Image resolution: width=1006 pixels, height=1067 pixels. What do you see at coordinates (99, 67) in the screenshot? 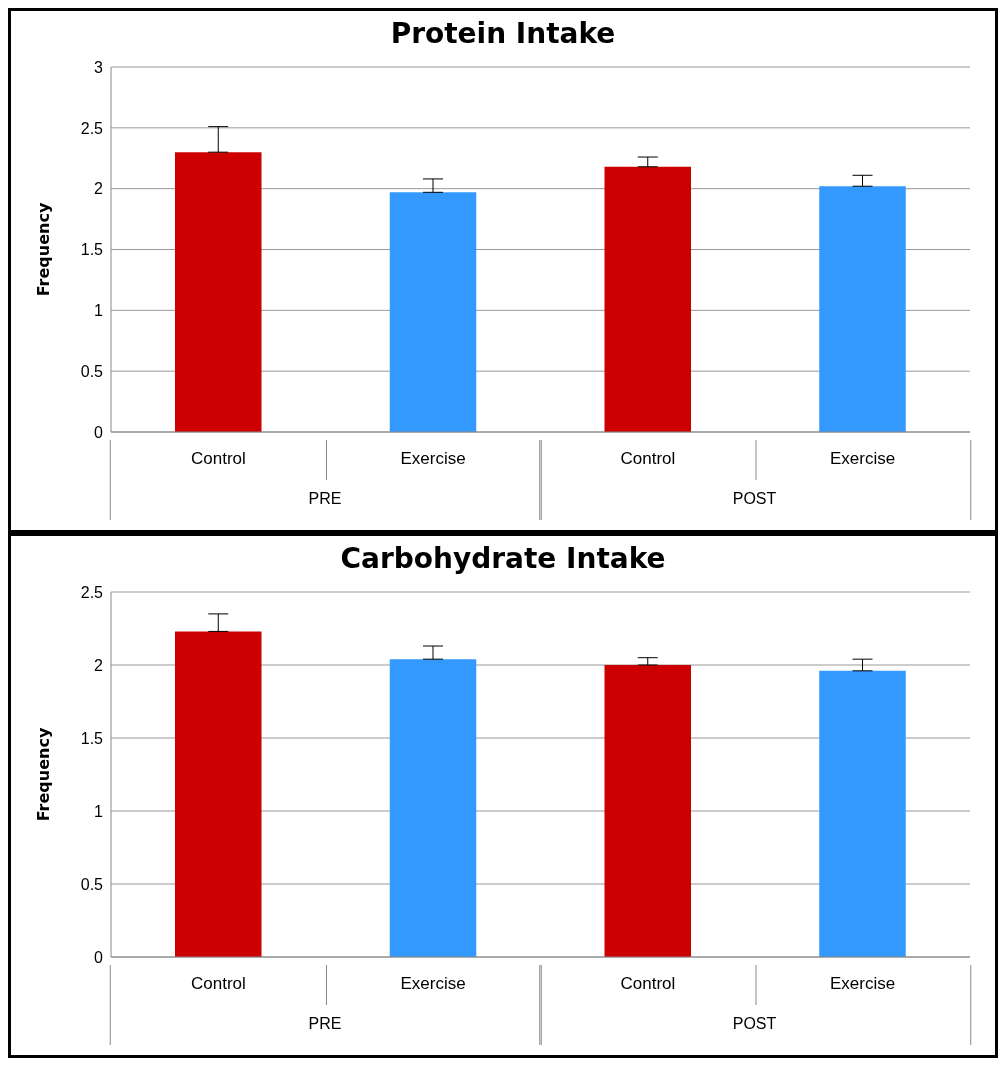
I see `y-tick-label: 3` at bounding box center [99, 67].